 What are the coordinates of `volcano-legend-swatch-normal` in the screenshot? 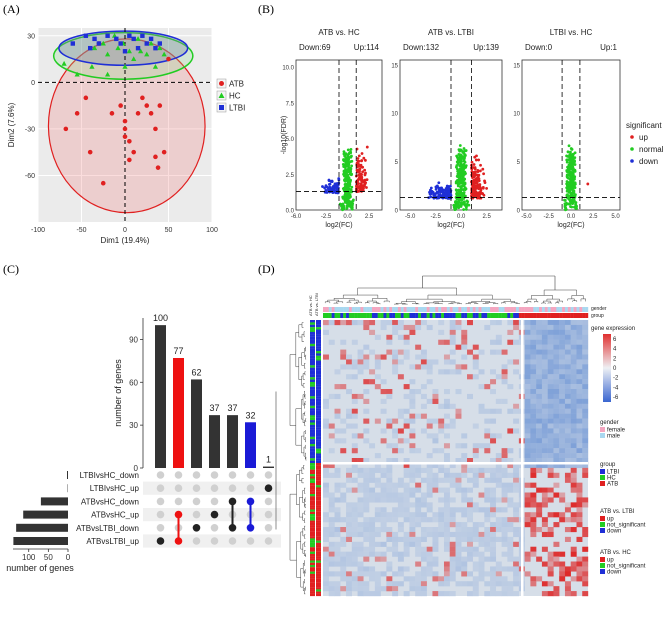 It's located at (632, 149).